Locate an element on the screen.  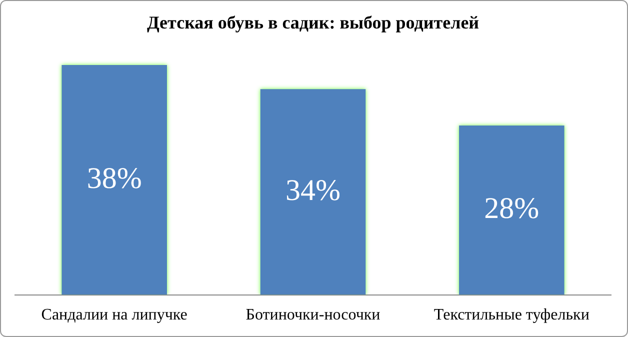
data-label: 34% is located at coordinates (313, 190).